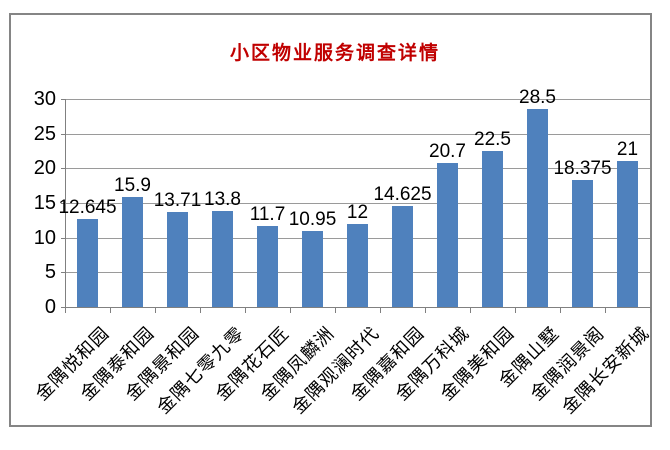 Image resolution: width=670 pixels, height=450 pixels. I want to click on y-axis-tick-label: 20, so click(44, 168).